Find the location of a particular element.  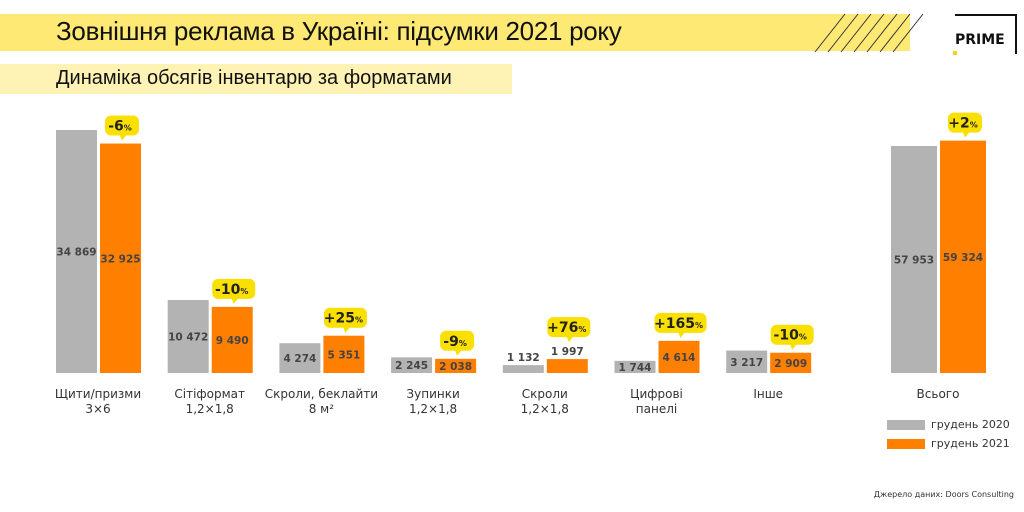

change-6-label: -10% is located at coordinates (790, 336).